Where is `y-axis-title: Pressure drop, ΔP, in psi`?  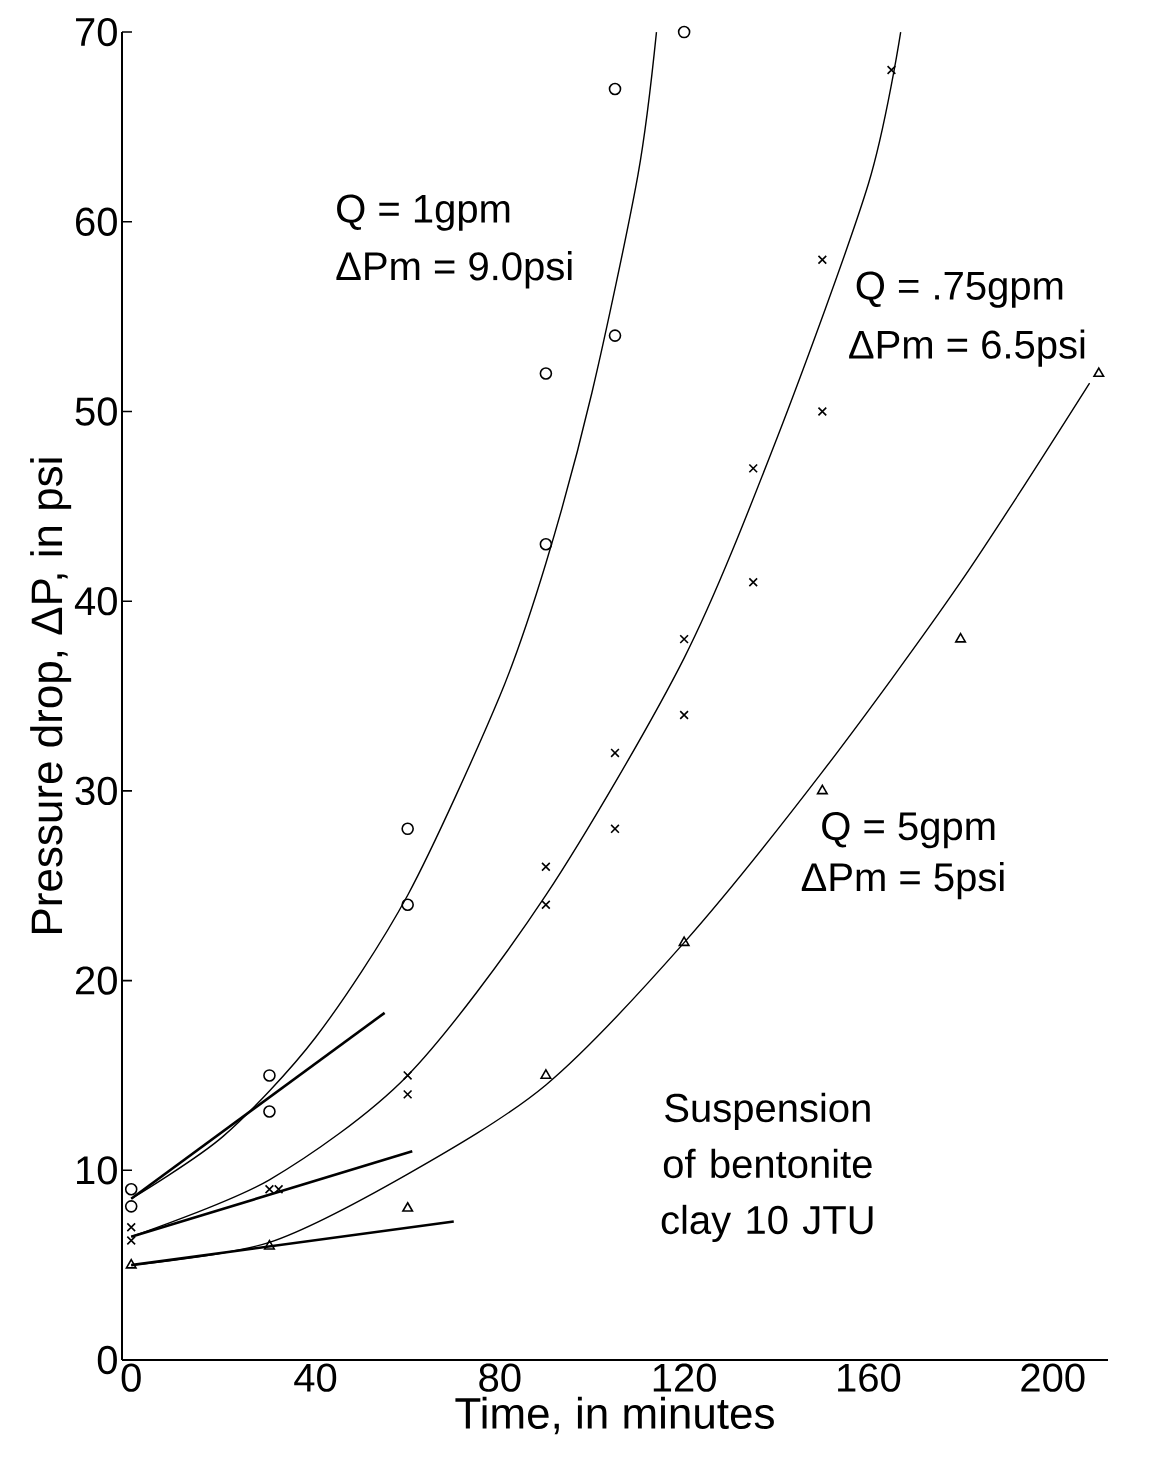 y-axis-title: Pressure drop, ΔP, in psi is located at coordinates (51, 695).